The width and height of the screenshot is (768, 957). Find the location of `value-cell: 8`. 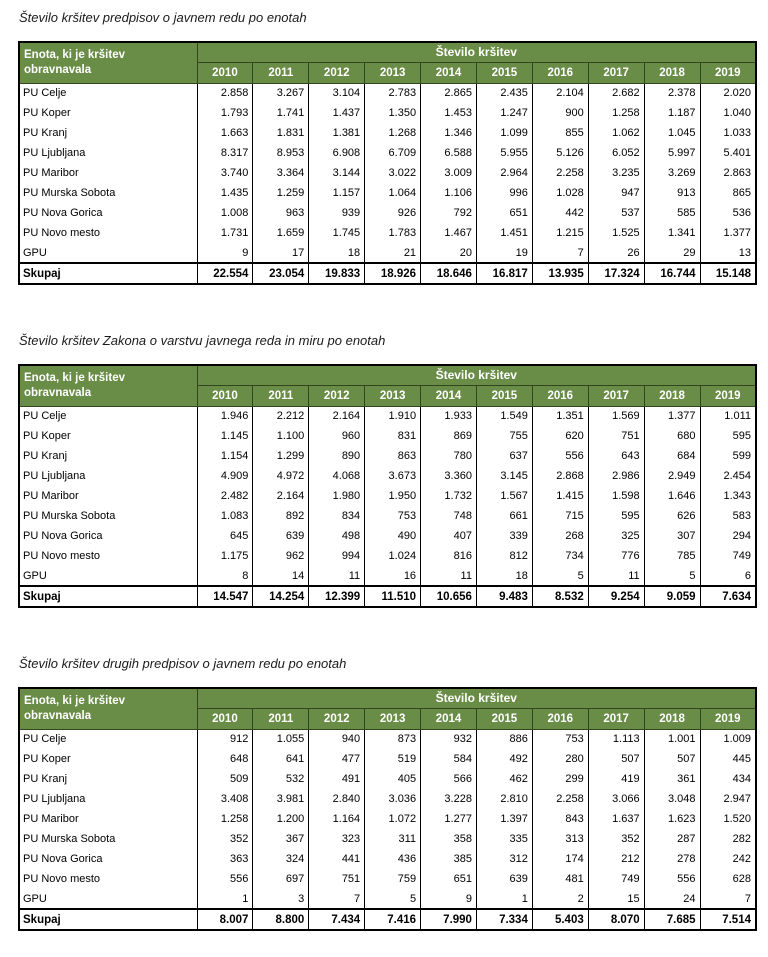

value-cell: 8 is located at coordinates (225, 576).